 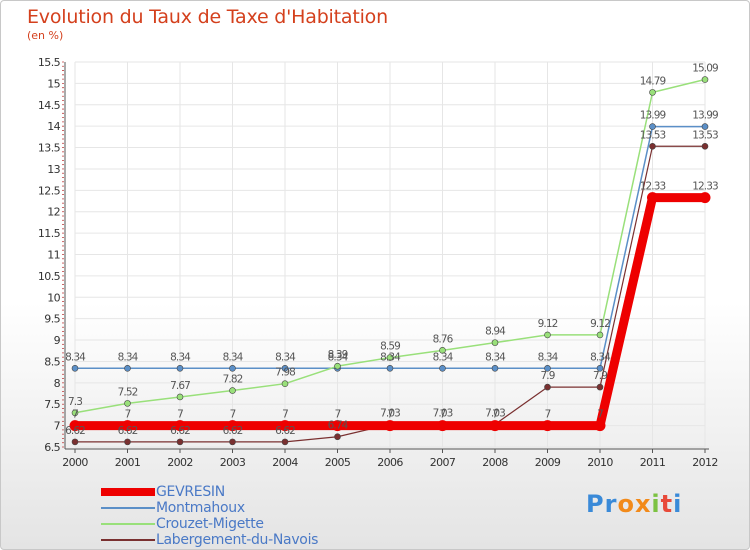 What do you see at coordinates (653, 462) in the screenshot?
I see `x-tick-label: 2011` at bounding box center [653, 462].